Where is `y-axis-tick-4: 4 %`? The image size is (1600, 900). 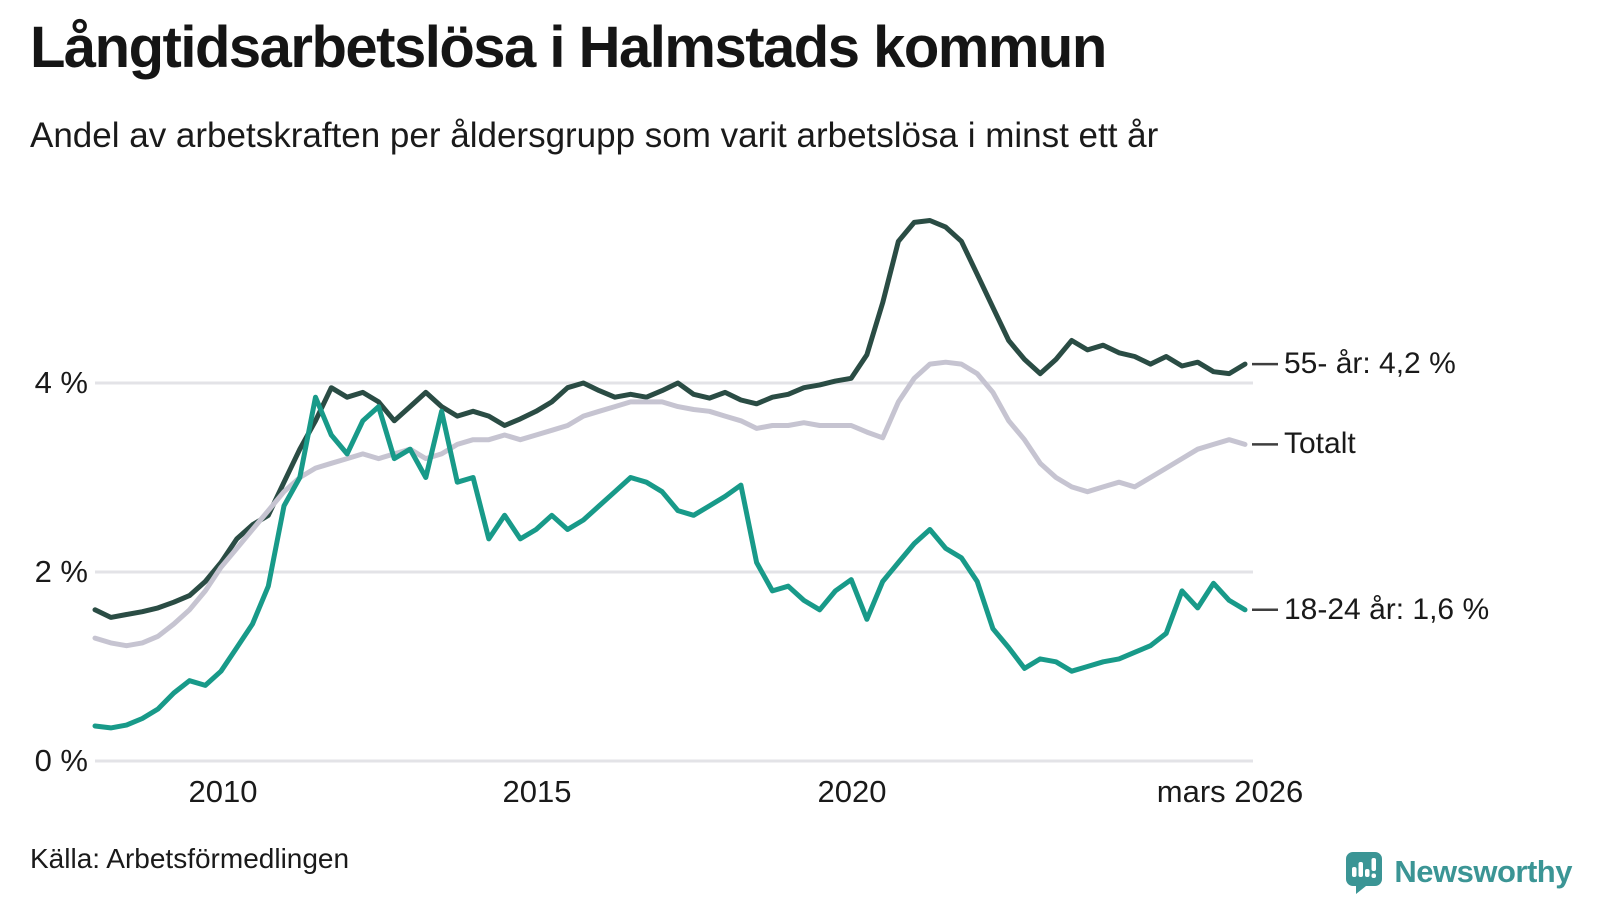 y-axis-tick-4: 4 % is located at coordinates (61, 382).